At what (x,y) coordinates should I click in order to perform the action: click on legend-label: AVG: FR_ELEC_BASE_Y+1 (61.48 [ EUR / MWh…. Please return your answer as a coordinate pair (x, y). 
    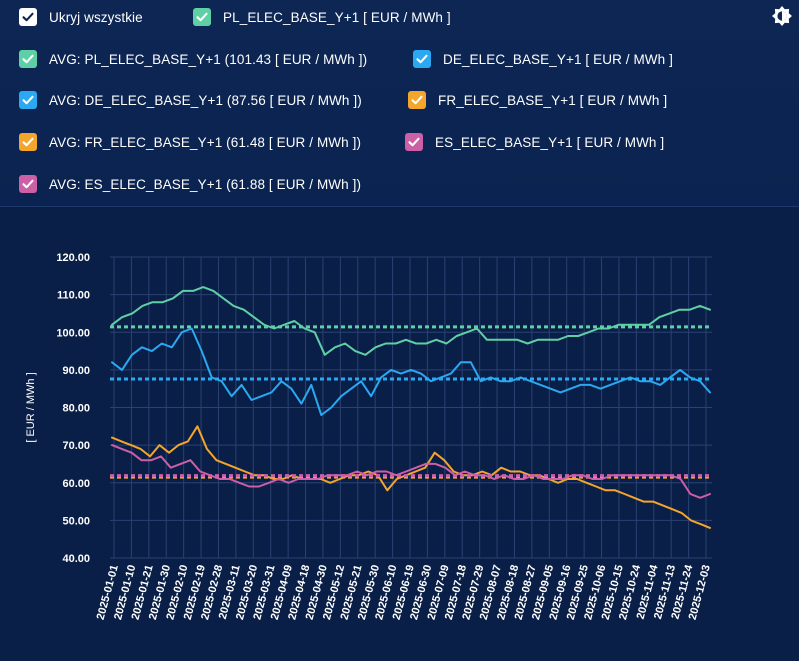
    Looking at the image, I should click on (205, 142).